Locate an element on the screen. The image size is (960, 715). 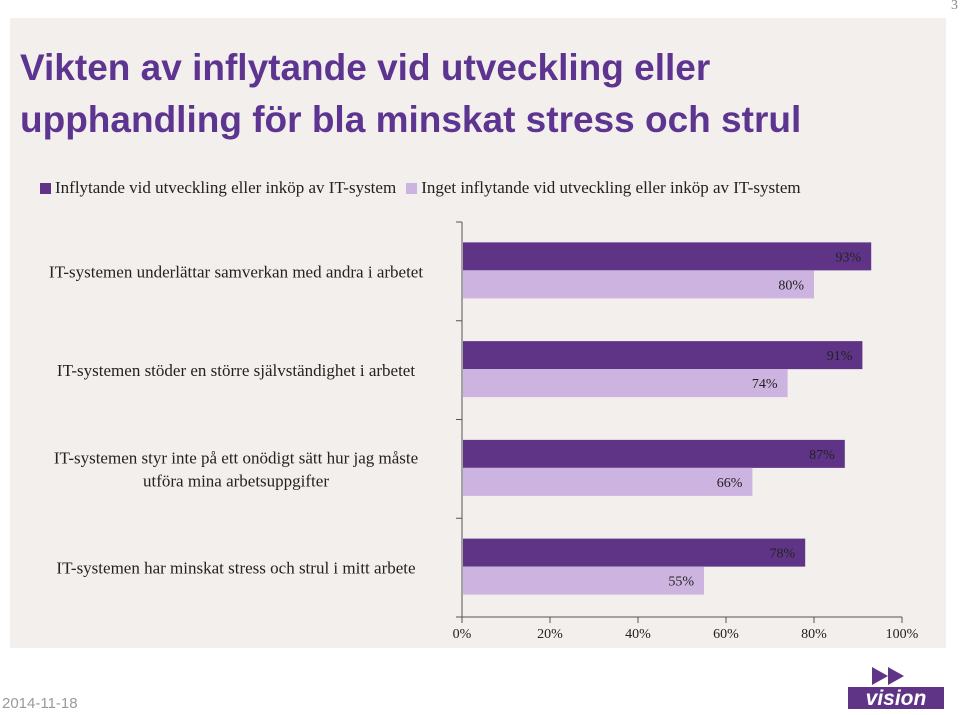
category-label-line: utföra mina arbetsuppgifter is located at coordinates (236, 480).